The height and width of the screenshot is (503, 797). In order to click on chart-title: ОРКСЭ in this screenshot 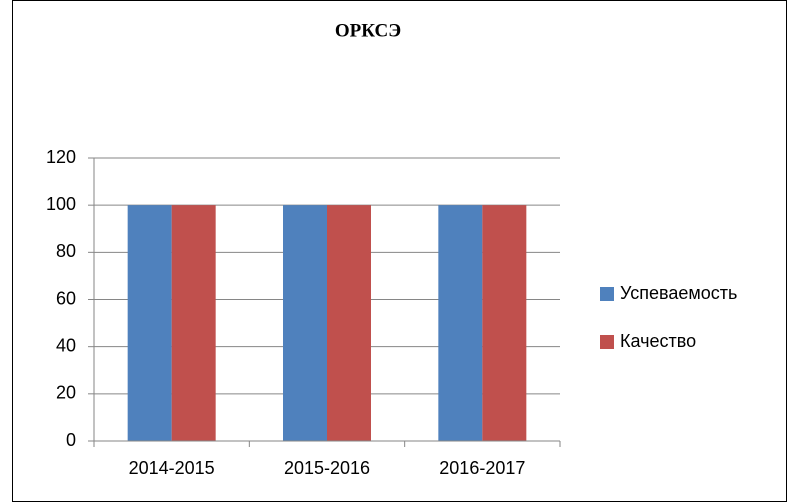, I will do `click(368, 30)`.